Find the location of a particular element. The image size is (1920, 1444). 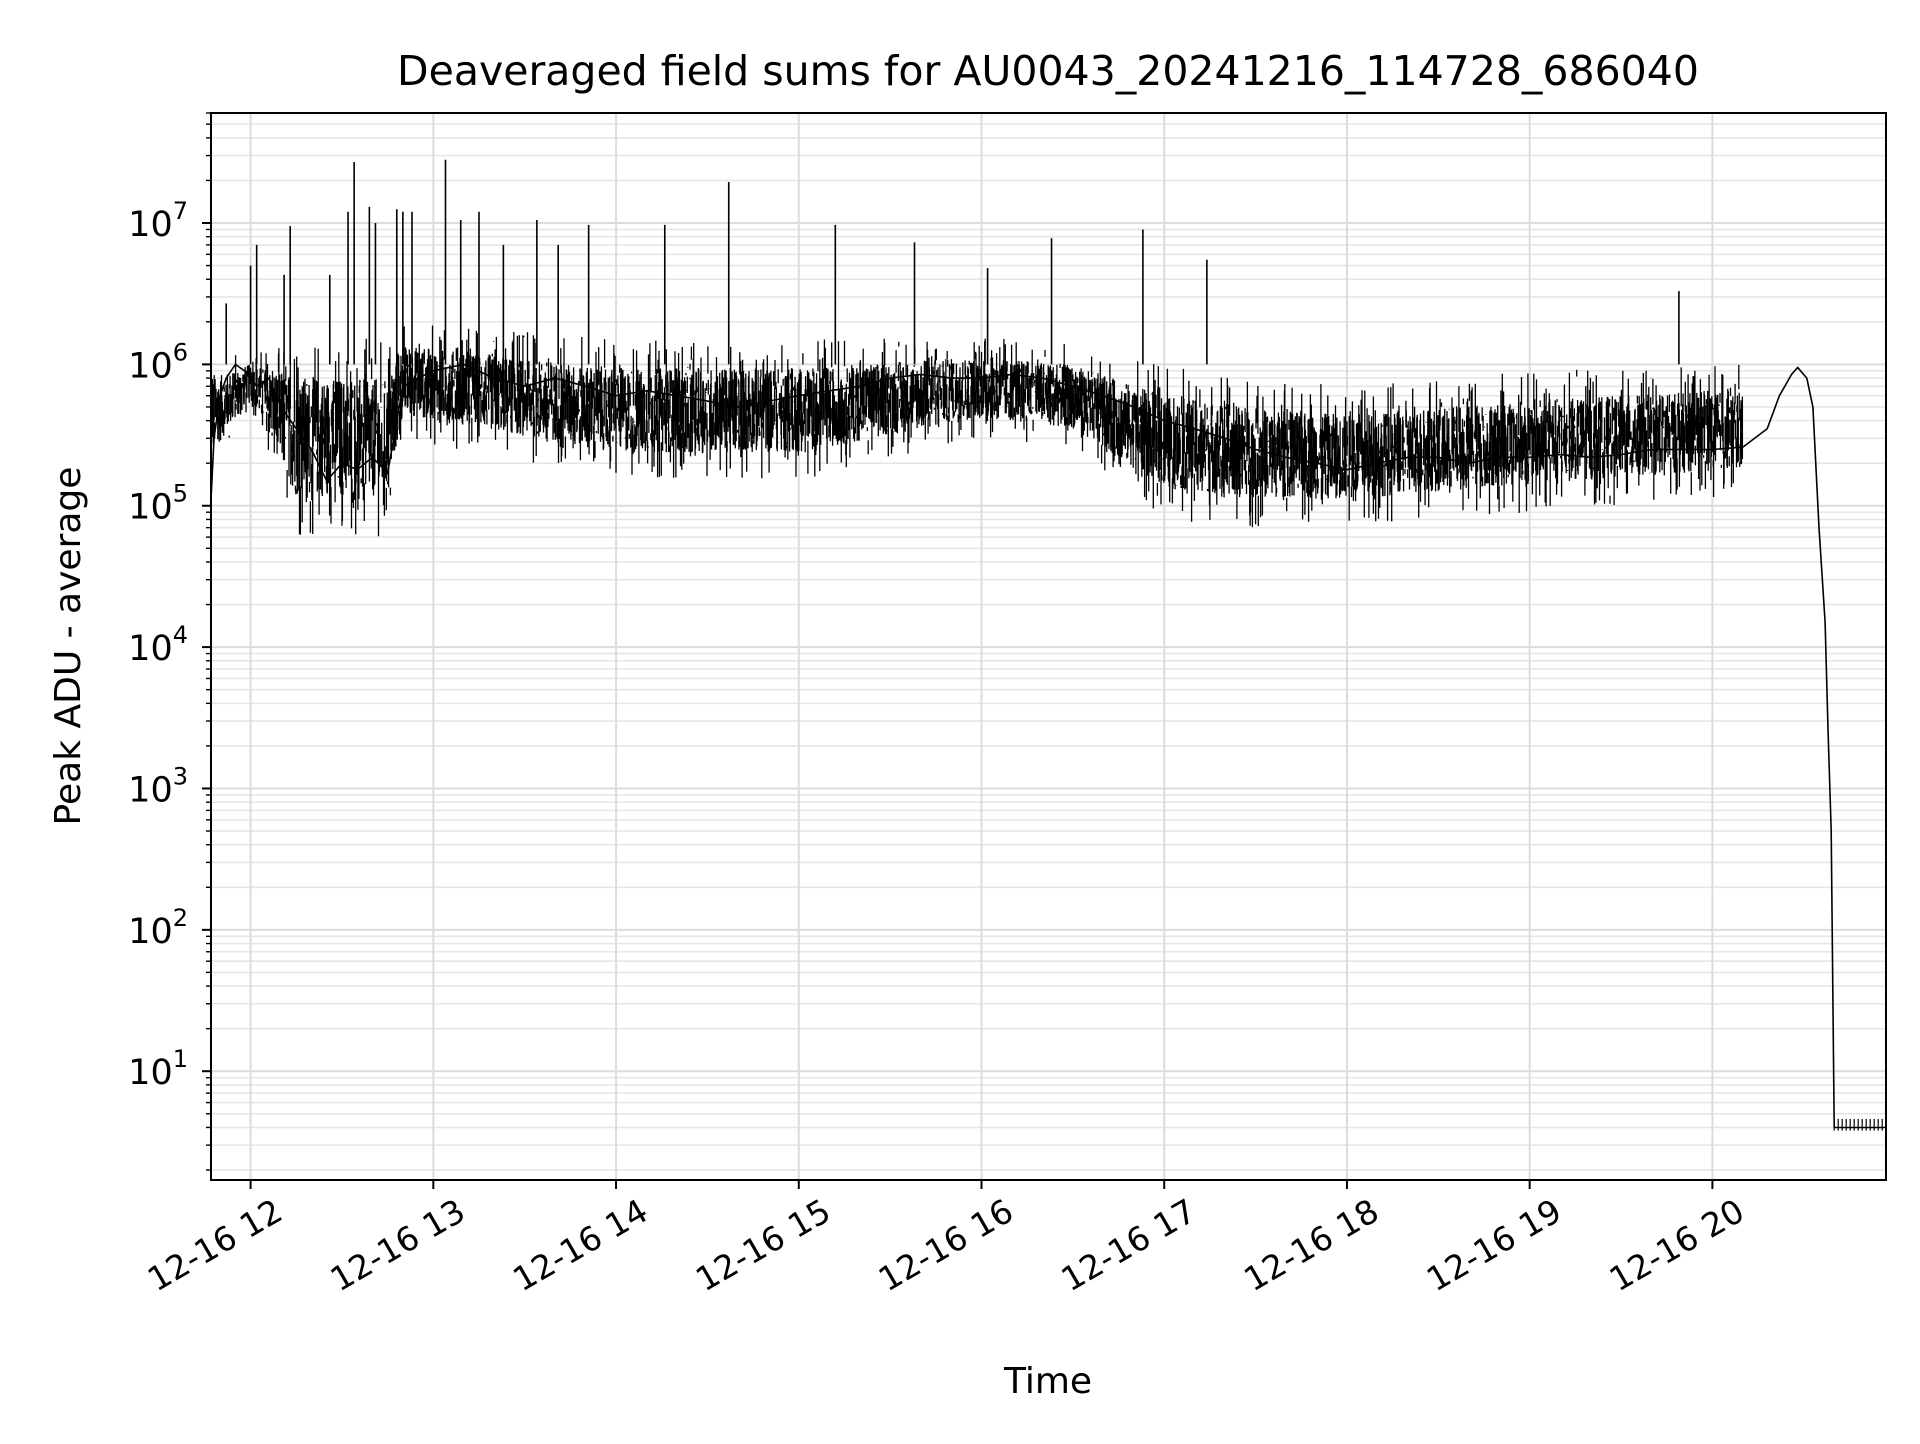

y-tick-label: 10⁶ is located at coordinates (158, 362).